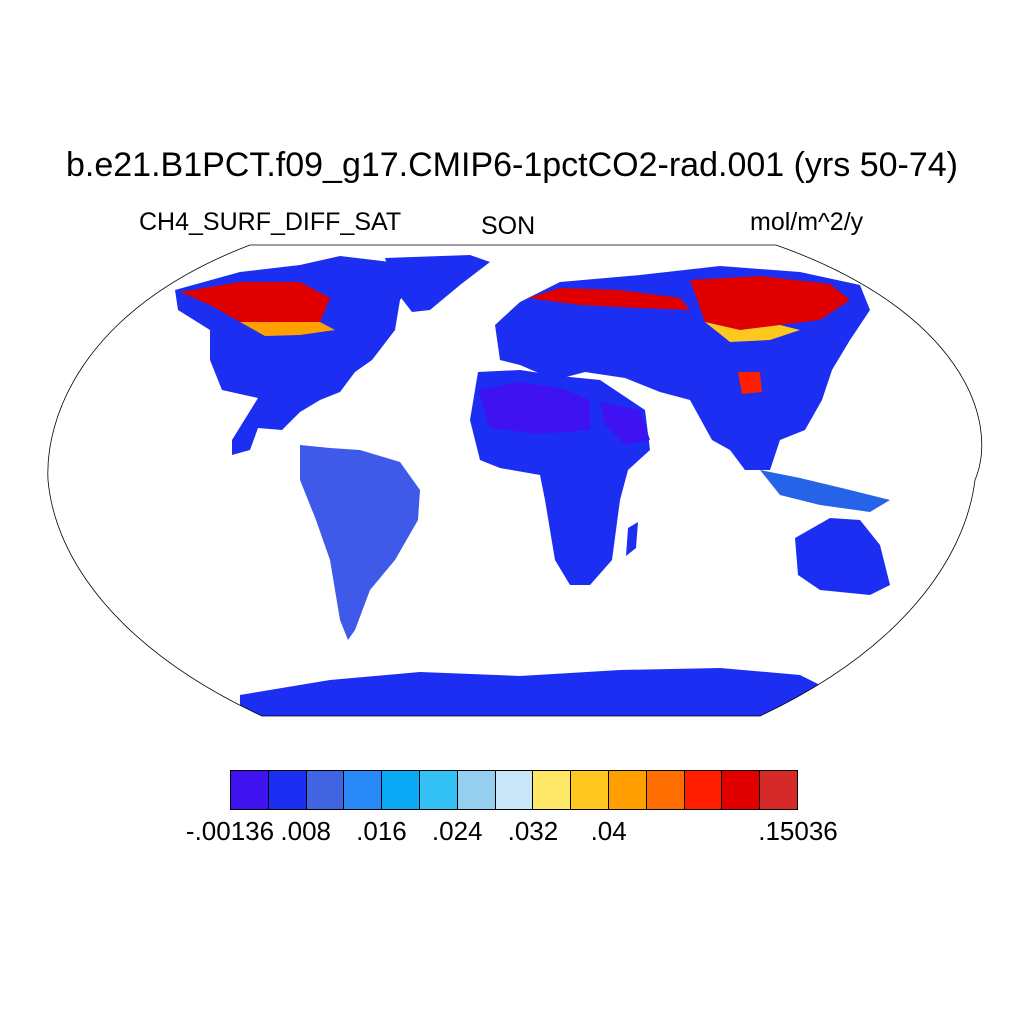  Describe the element at coordinates (798, 831) in the screenshot. I see `colorbar-tick-label: .15036` at that location.